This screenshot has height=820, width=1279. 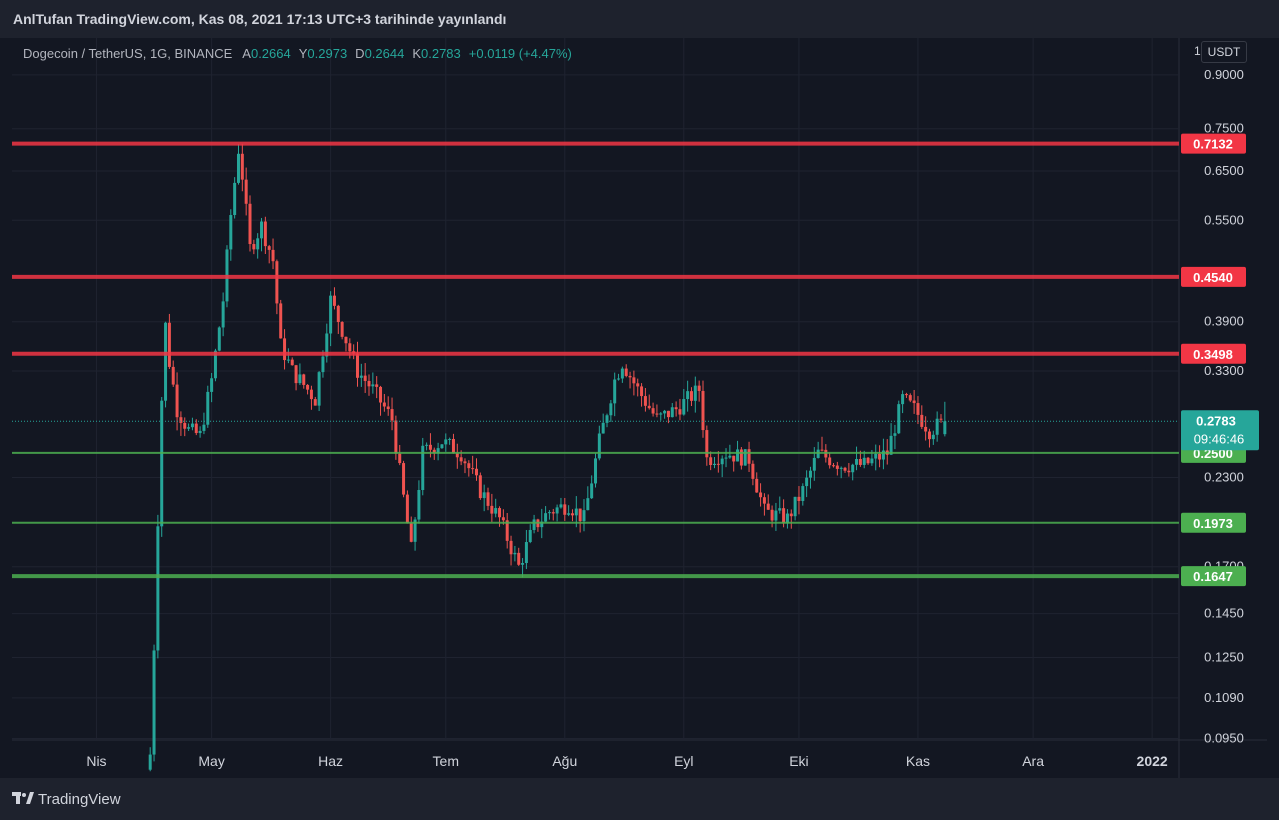 I want to click on time-tick-label: Eyl, so click(x=683, y=761).